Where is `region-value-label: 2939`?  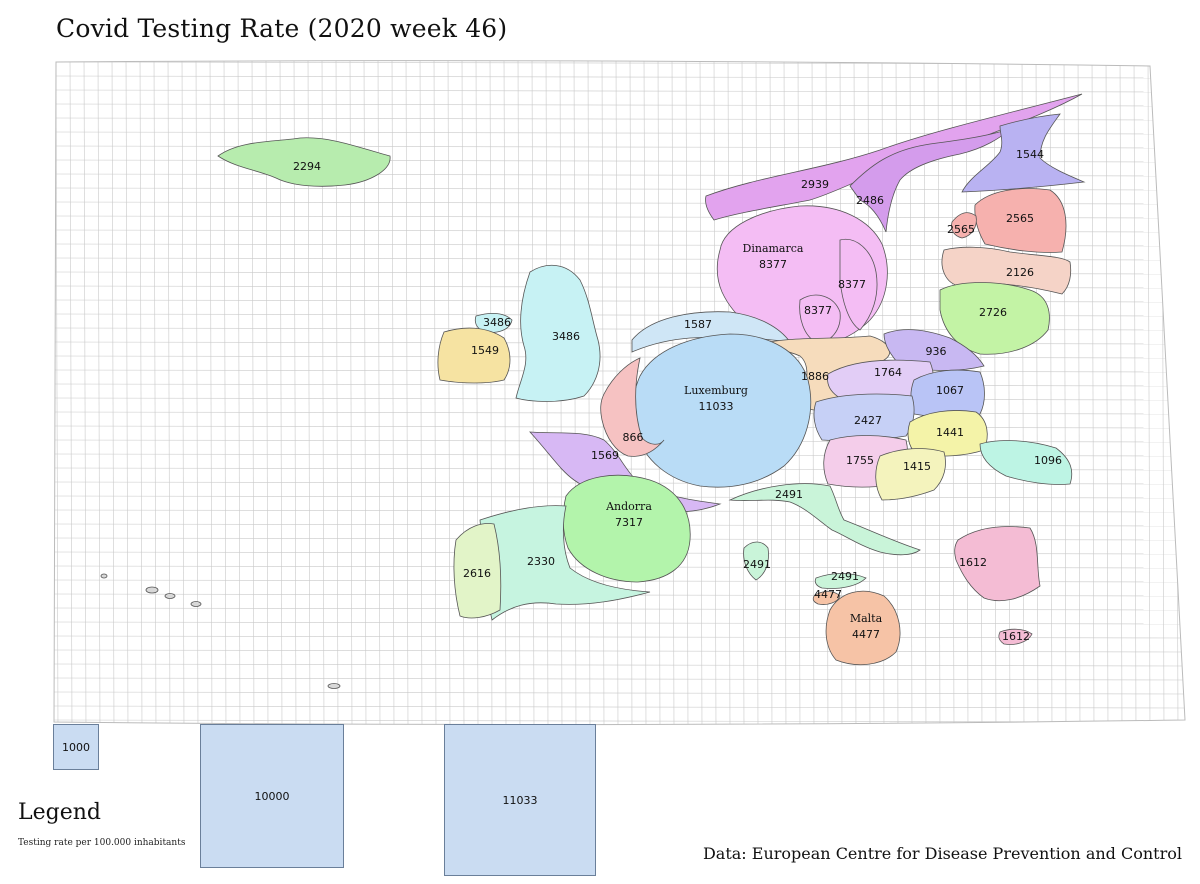 region-value-label: 2939 is located at coordinates (815, 184).